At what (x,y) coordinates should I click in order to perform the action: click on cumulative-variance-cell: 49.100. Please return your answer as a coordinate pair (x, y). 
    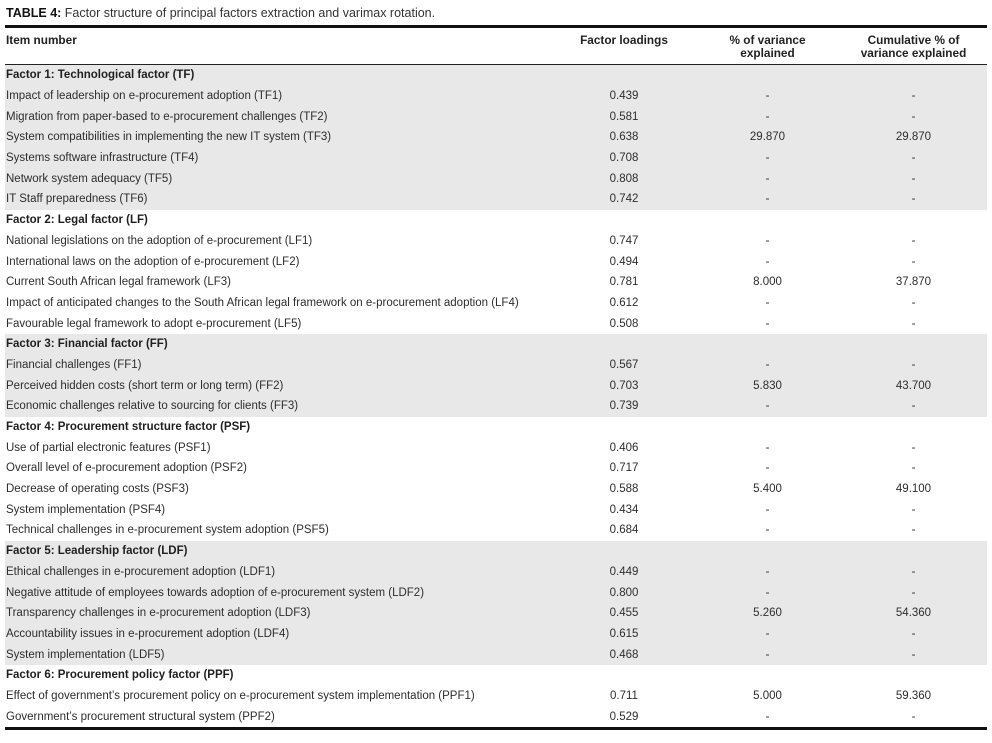
    Looking at the image, I should click on (913, 489).